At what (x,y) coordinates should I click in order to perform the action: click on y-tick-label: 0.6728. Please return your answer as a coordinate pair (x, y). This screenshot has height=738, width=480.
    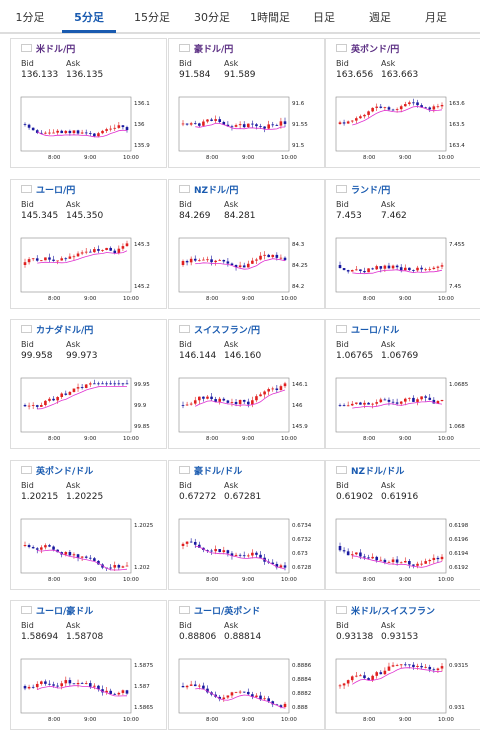
    Looking at the image, I should click on (302, 568).